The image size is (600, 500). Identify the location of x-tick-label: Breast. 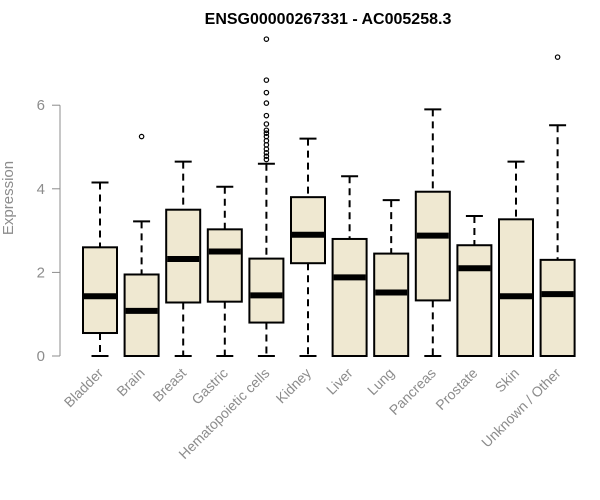
(169, 385).